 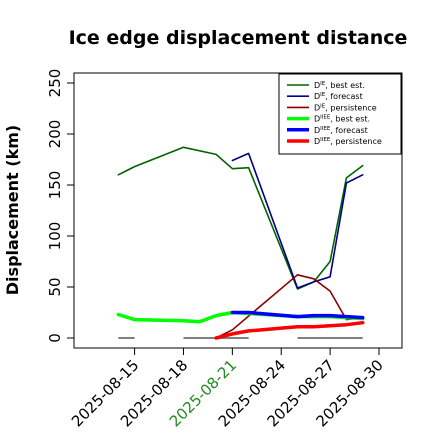 What do you see at coordinates (55, 185) in the screenshot?
I see `y-tick-label: 150` at bounding box center [55, 185].